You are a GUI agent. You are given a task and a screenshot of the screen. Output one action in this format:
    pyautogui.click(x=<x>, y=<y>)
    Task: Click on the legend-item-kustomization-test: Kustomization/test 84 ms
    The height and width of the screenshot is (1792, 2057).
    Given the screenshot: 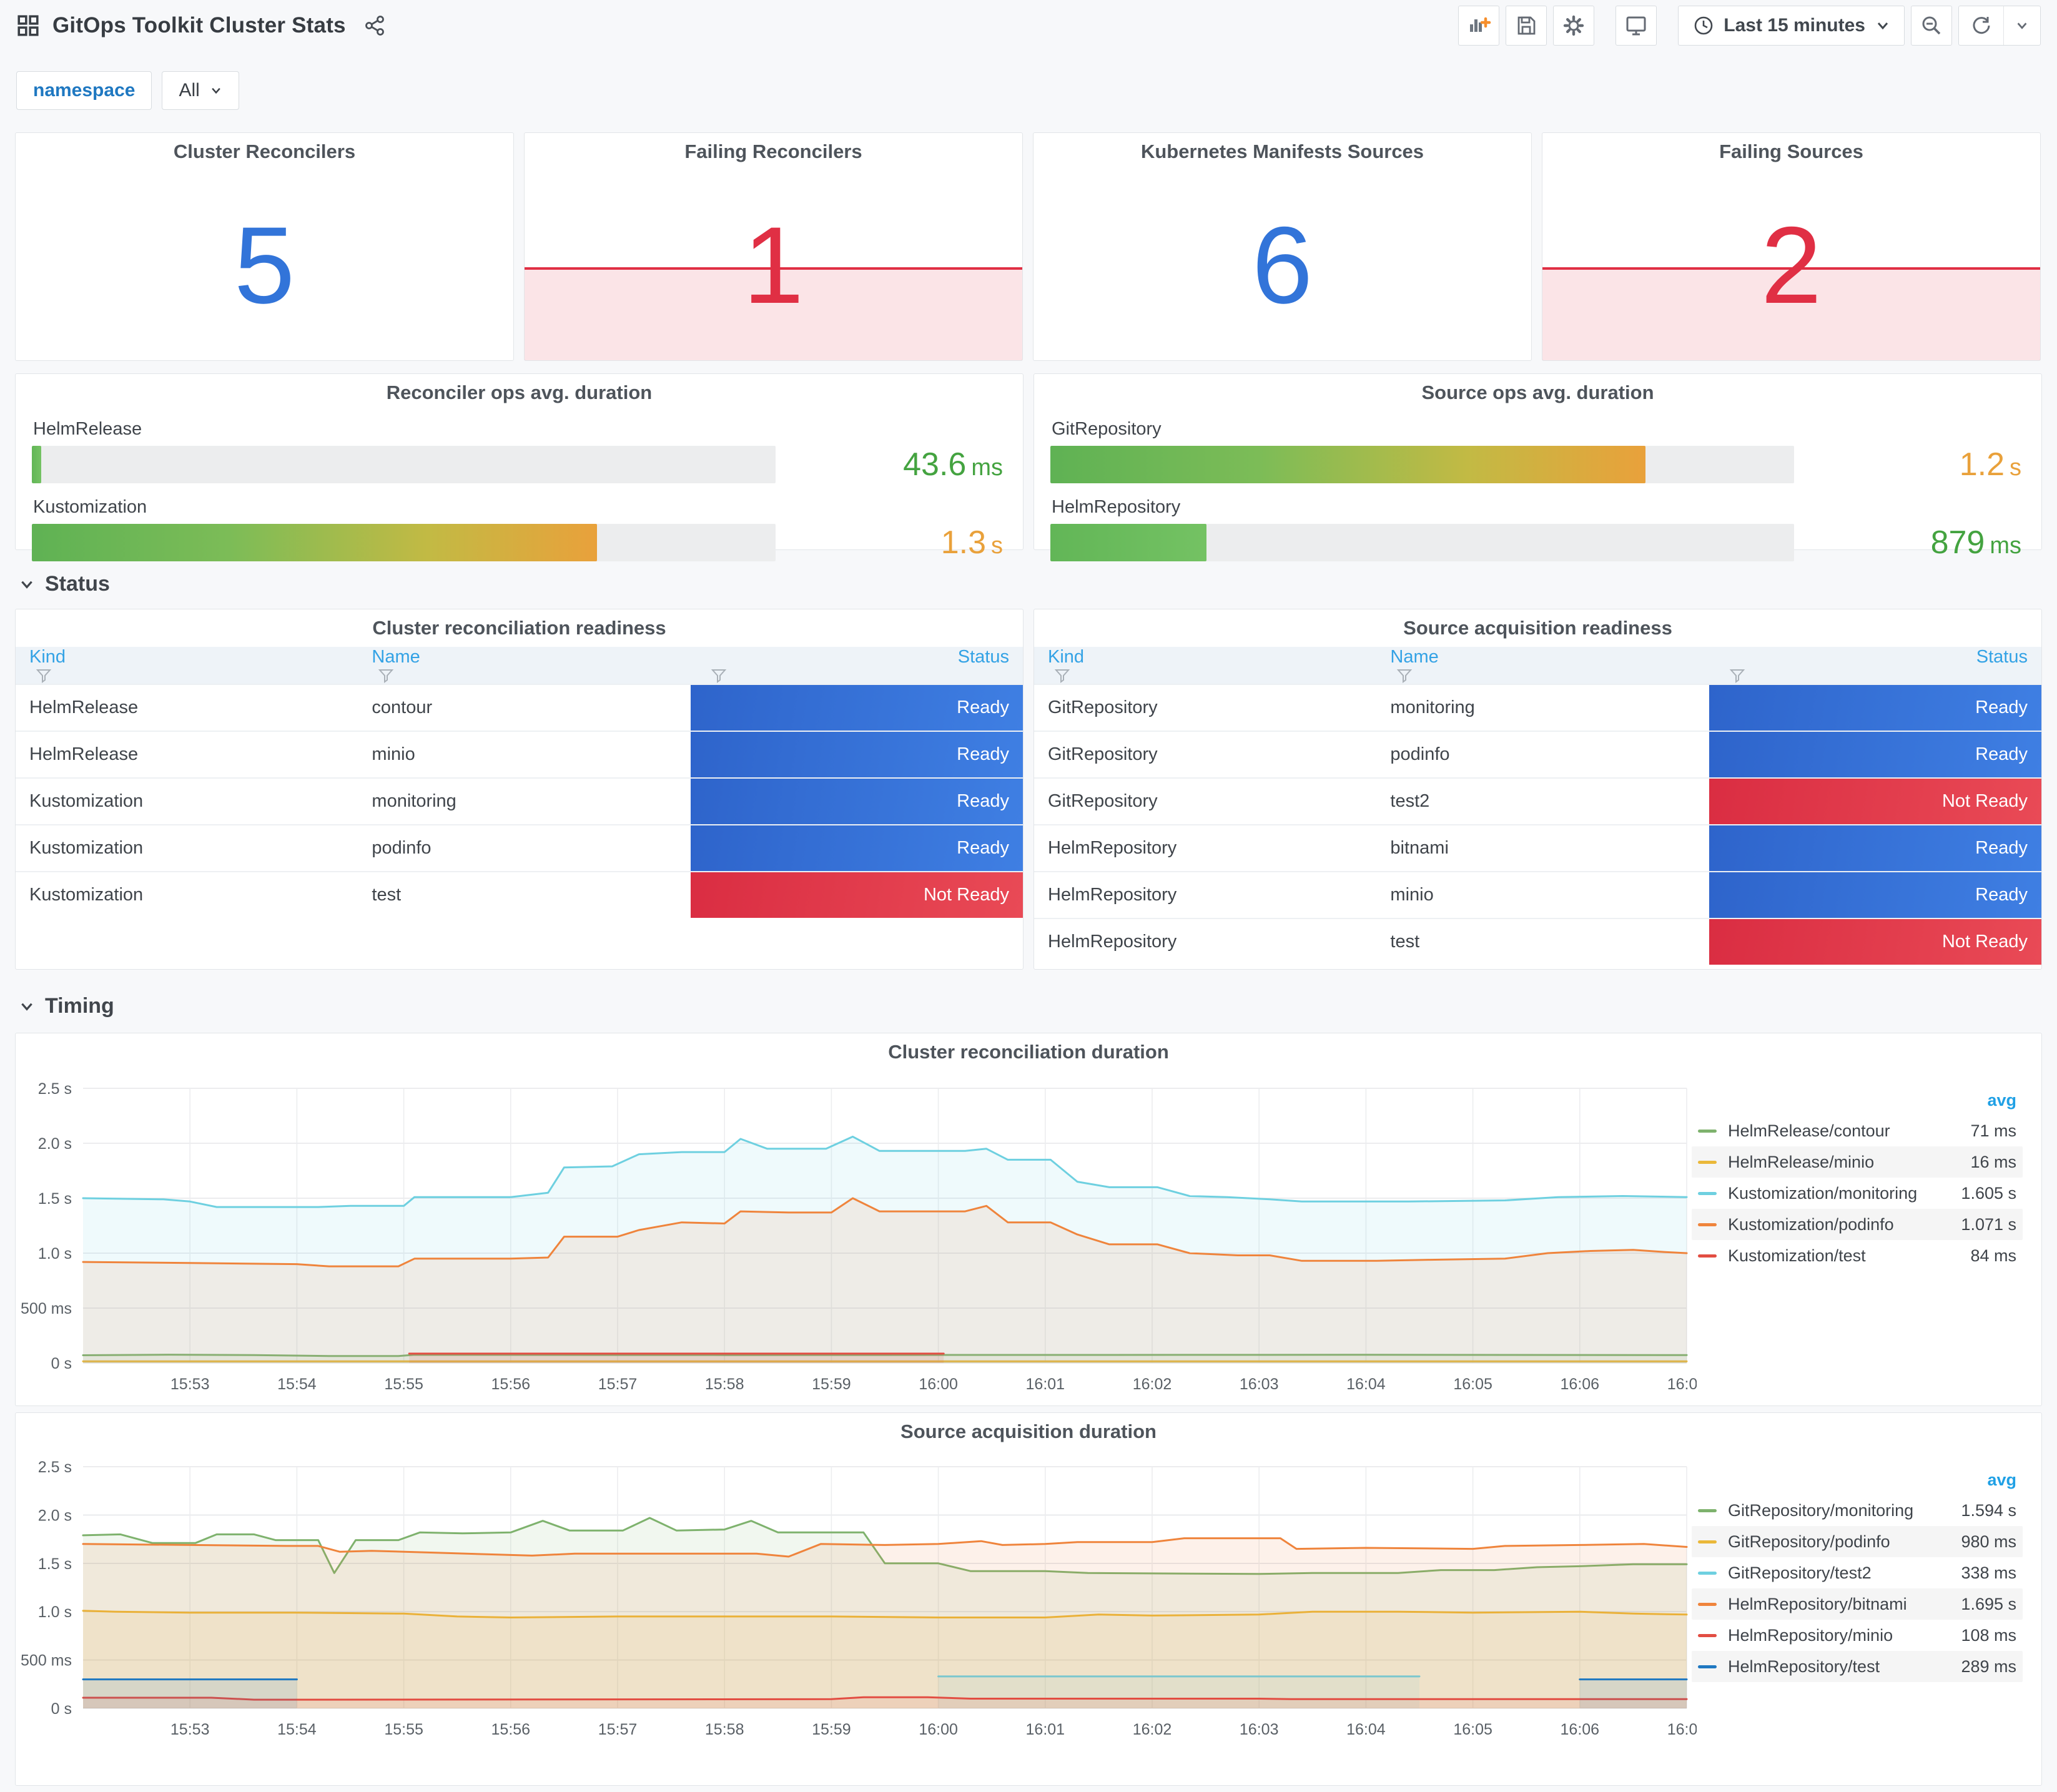 What is the action you would take?
    pyautogui.click(x=1858, y=1255)
    